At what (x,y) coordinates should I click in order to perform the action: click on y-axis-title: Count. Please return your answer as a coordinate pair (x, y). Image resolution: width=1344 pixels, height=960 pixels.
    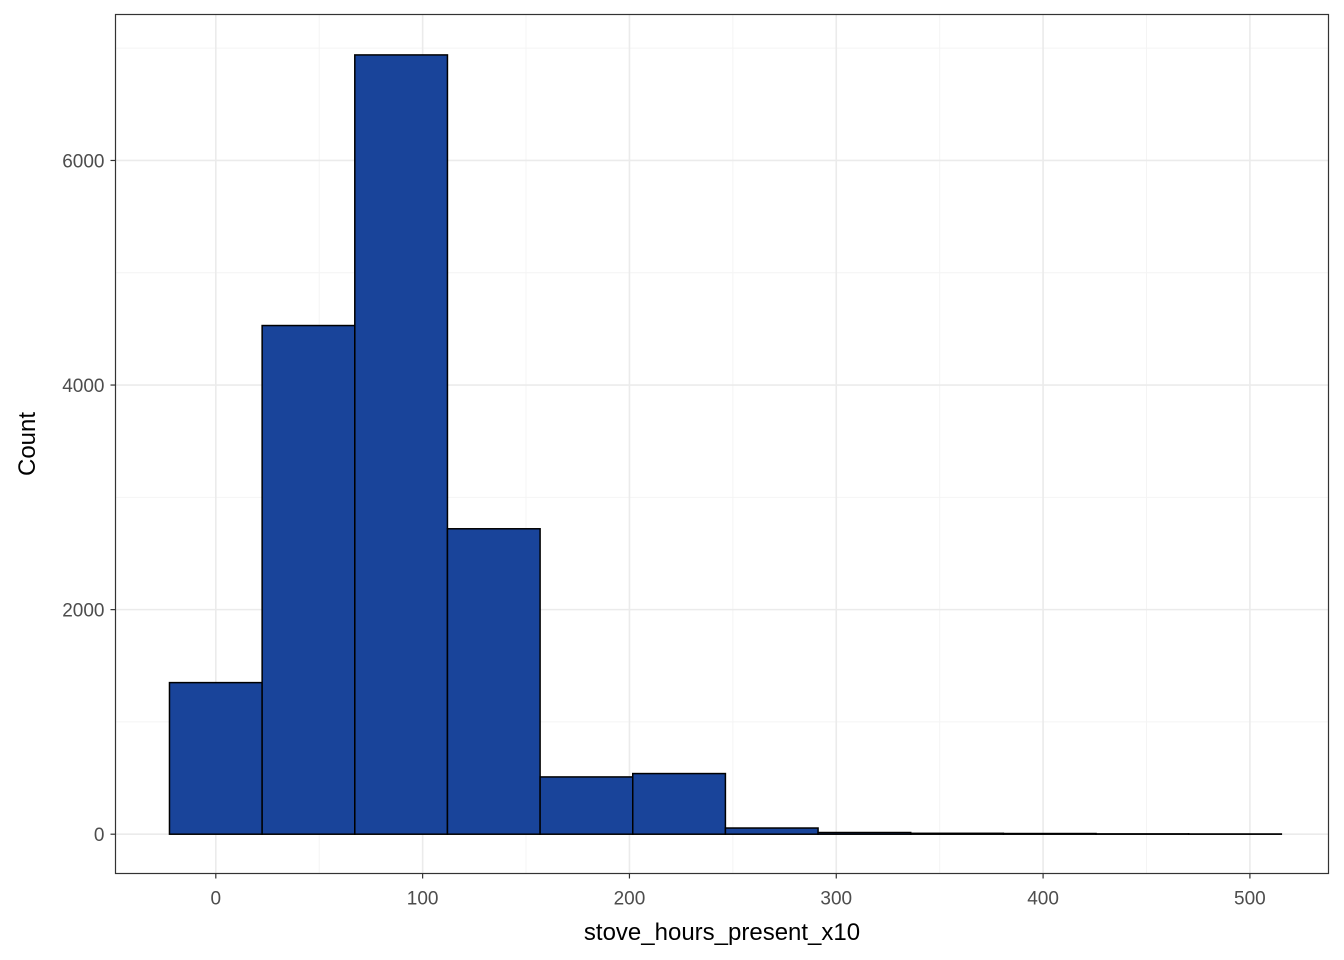
    Looking at the image, I should click on (27, 444).